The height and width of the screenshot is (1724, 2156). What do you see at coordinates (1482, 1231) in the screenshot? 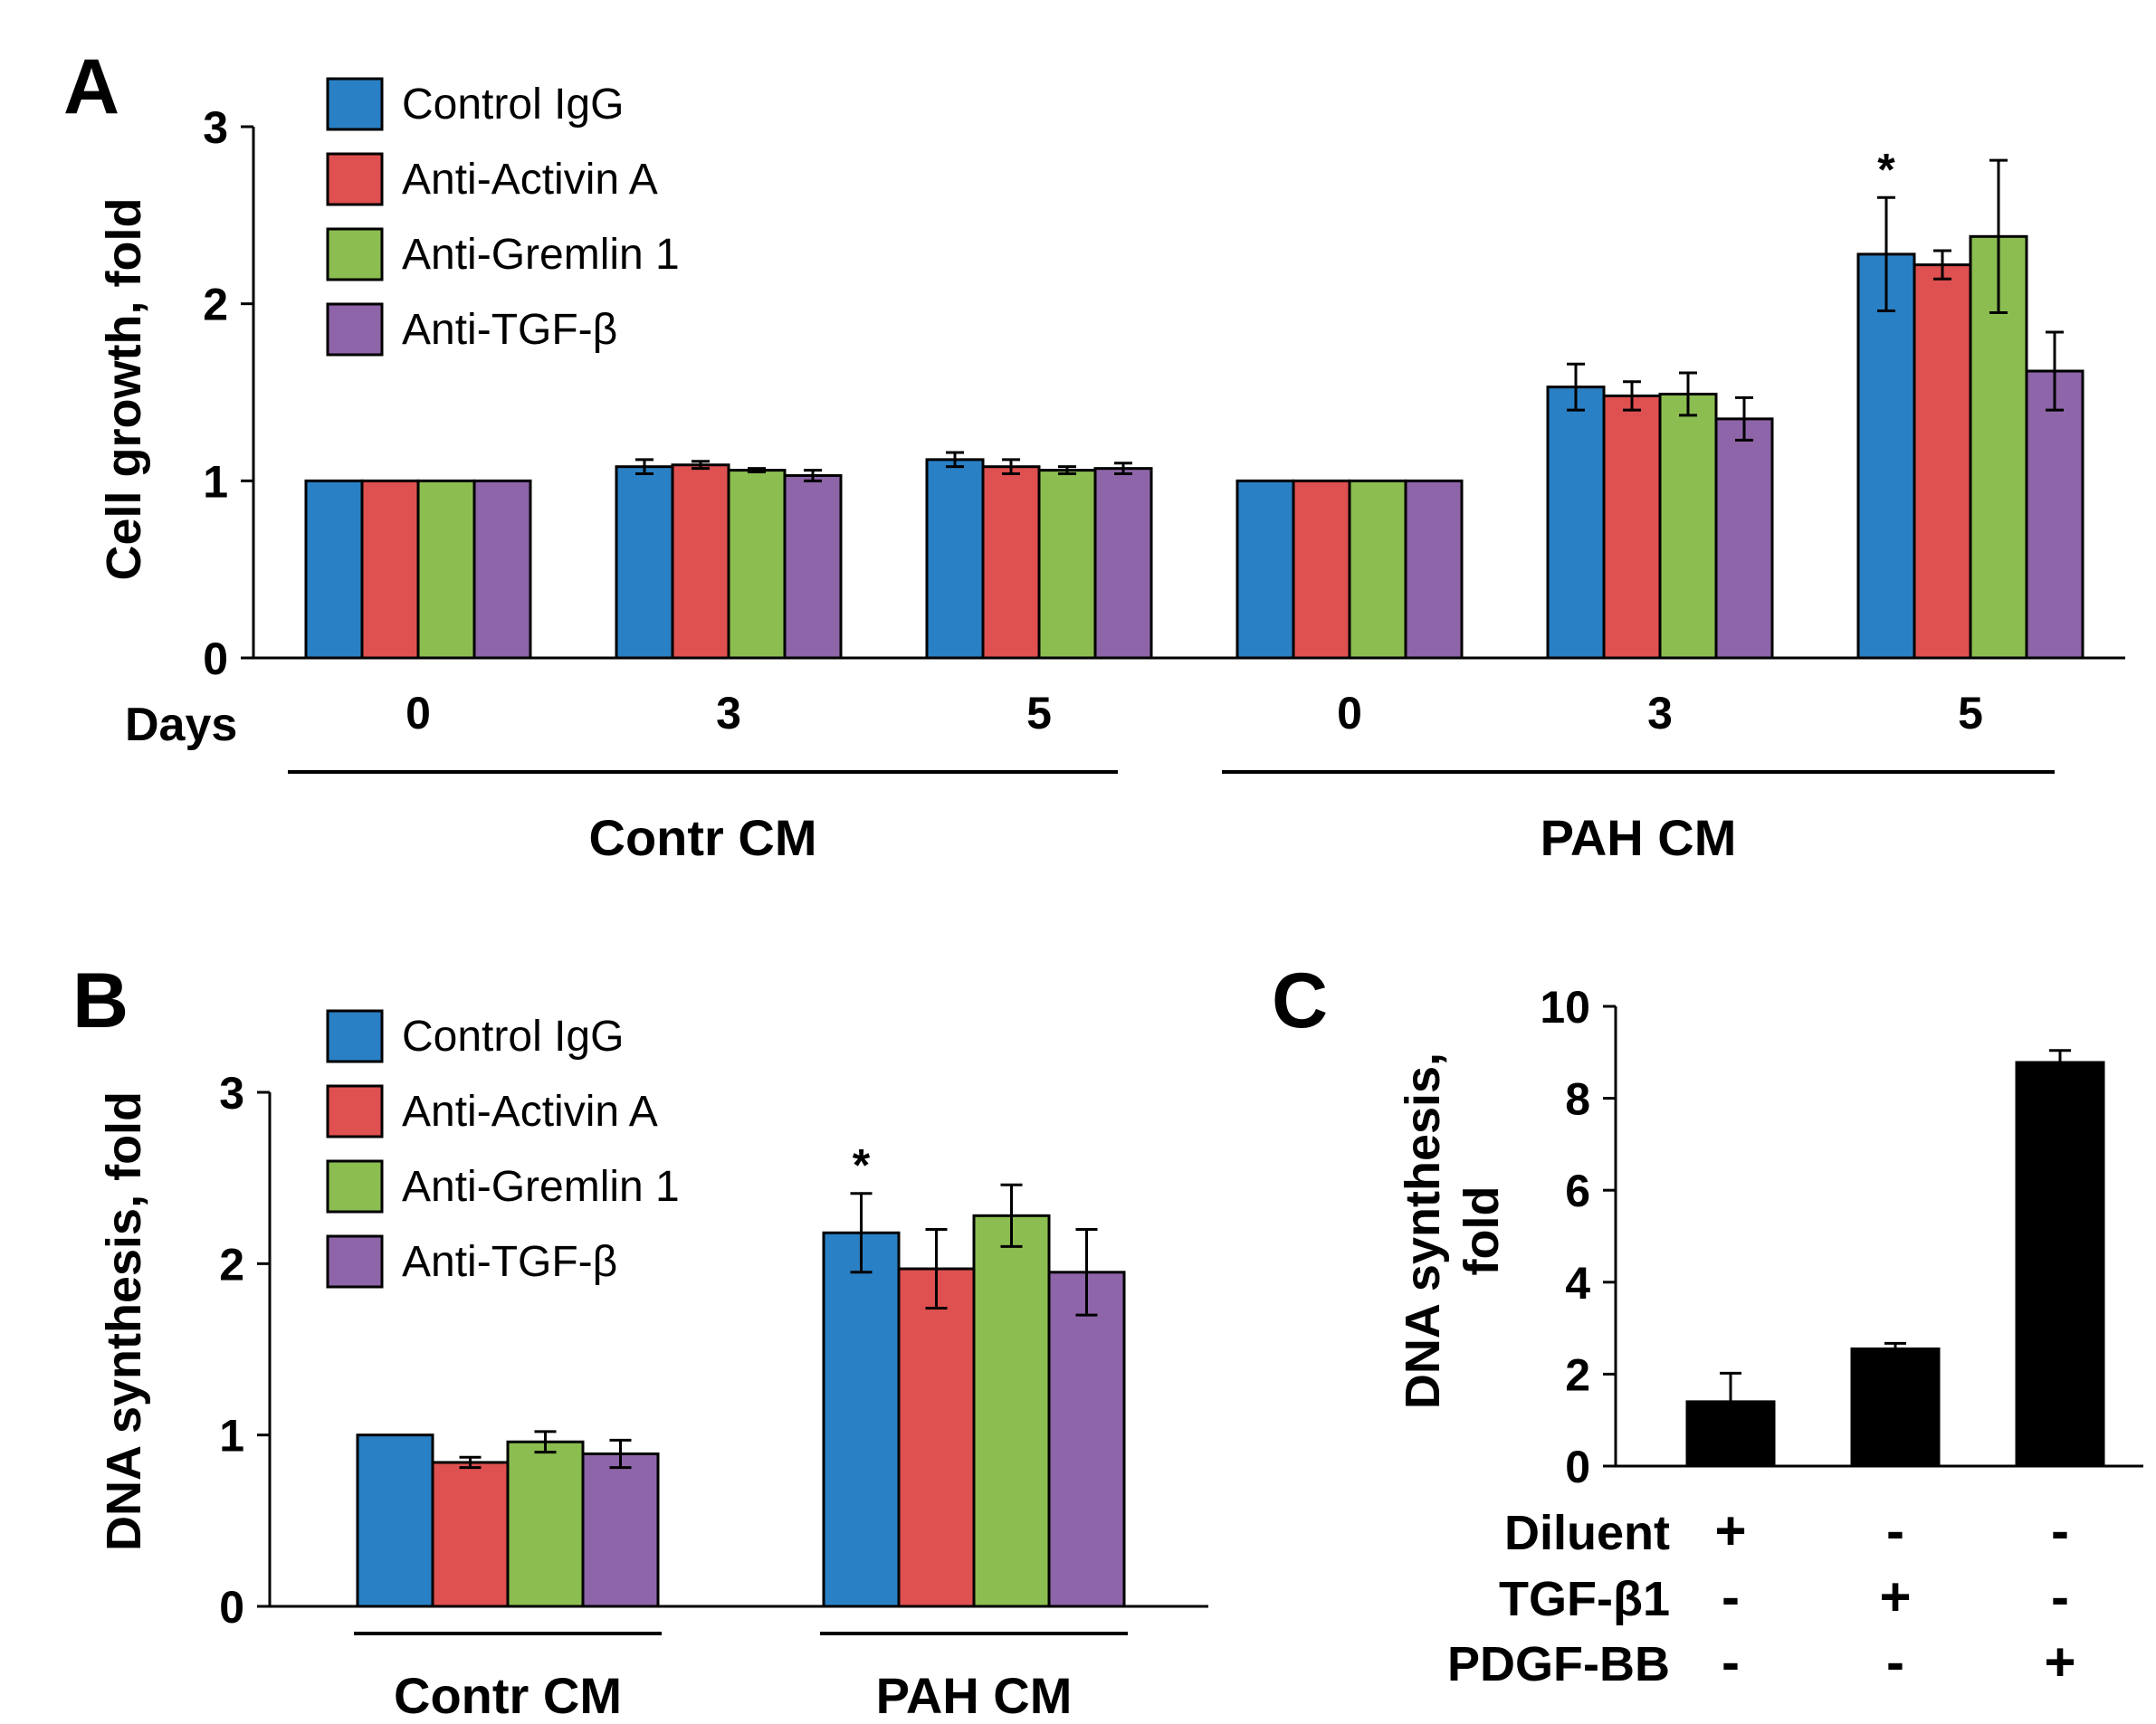
I see `panel-c-ylabel-line2: fold` at bounding box center [1482, 1231].